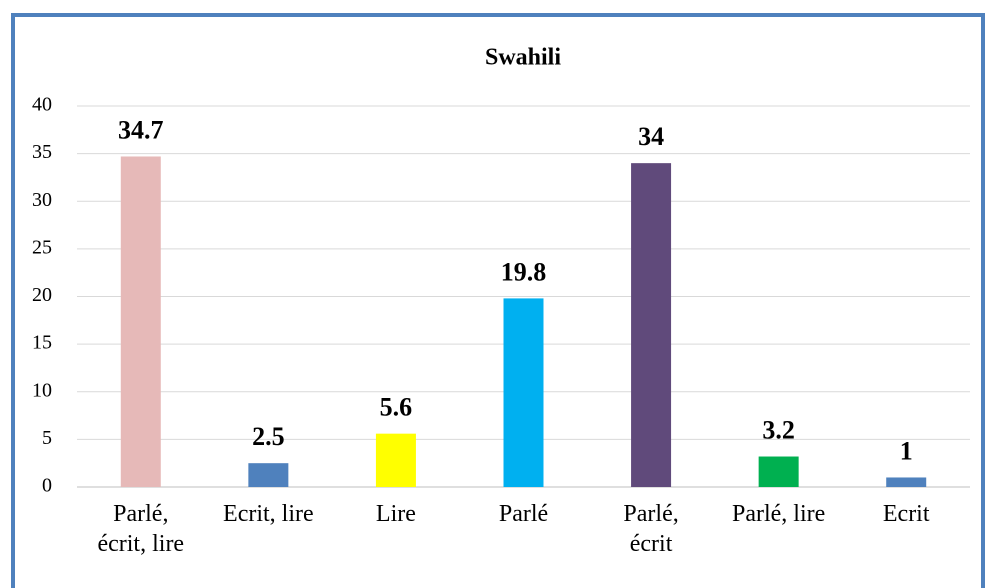 The height and width of the screenshot is (588, 987). I want to click on data-label: 19.8, so click(524, 271).